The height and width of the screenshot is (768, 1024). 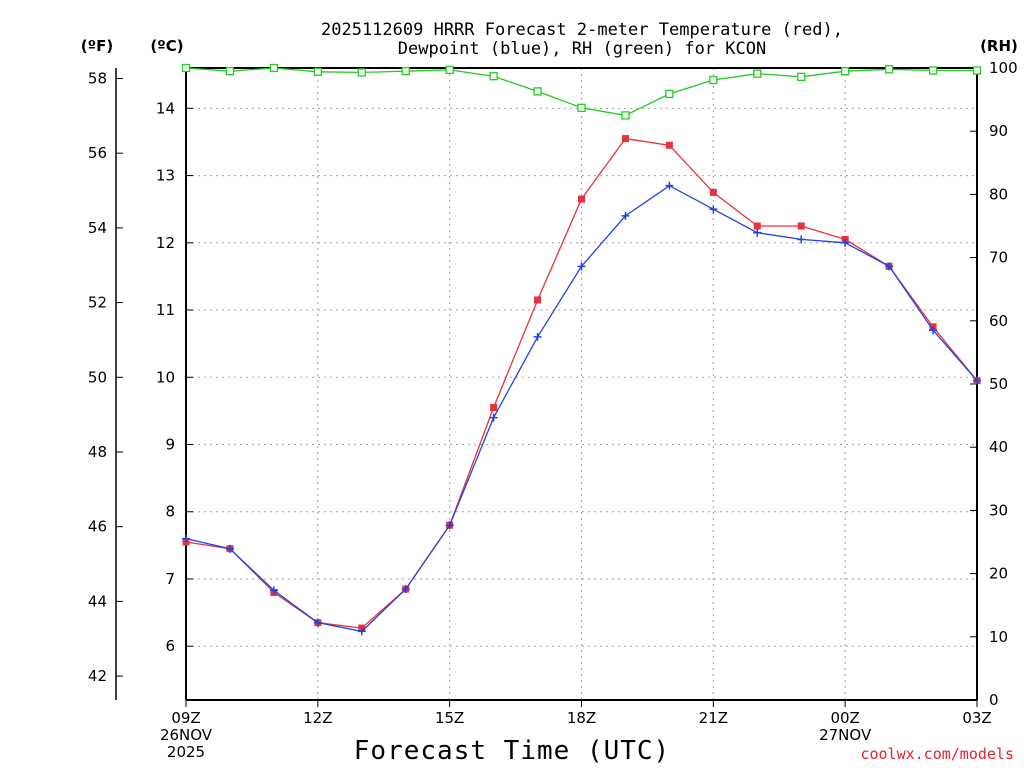 I want to click on celsius-unit-label: (ºC), so click(x=166, y=46).